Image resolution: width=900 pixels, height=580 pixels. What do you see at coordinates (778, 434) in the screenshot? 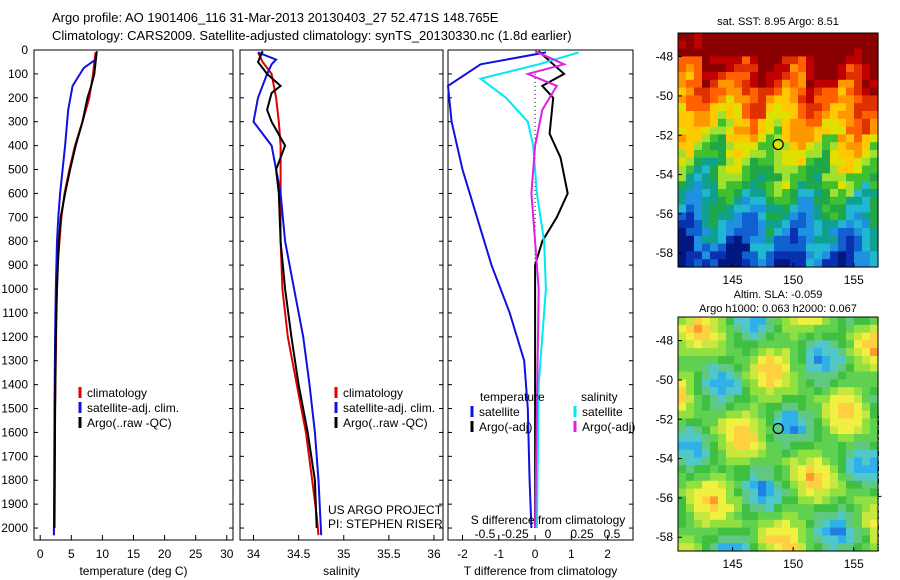
I see `map-sla-frame` at bounding box center [778, 434].